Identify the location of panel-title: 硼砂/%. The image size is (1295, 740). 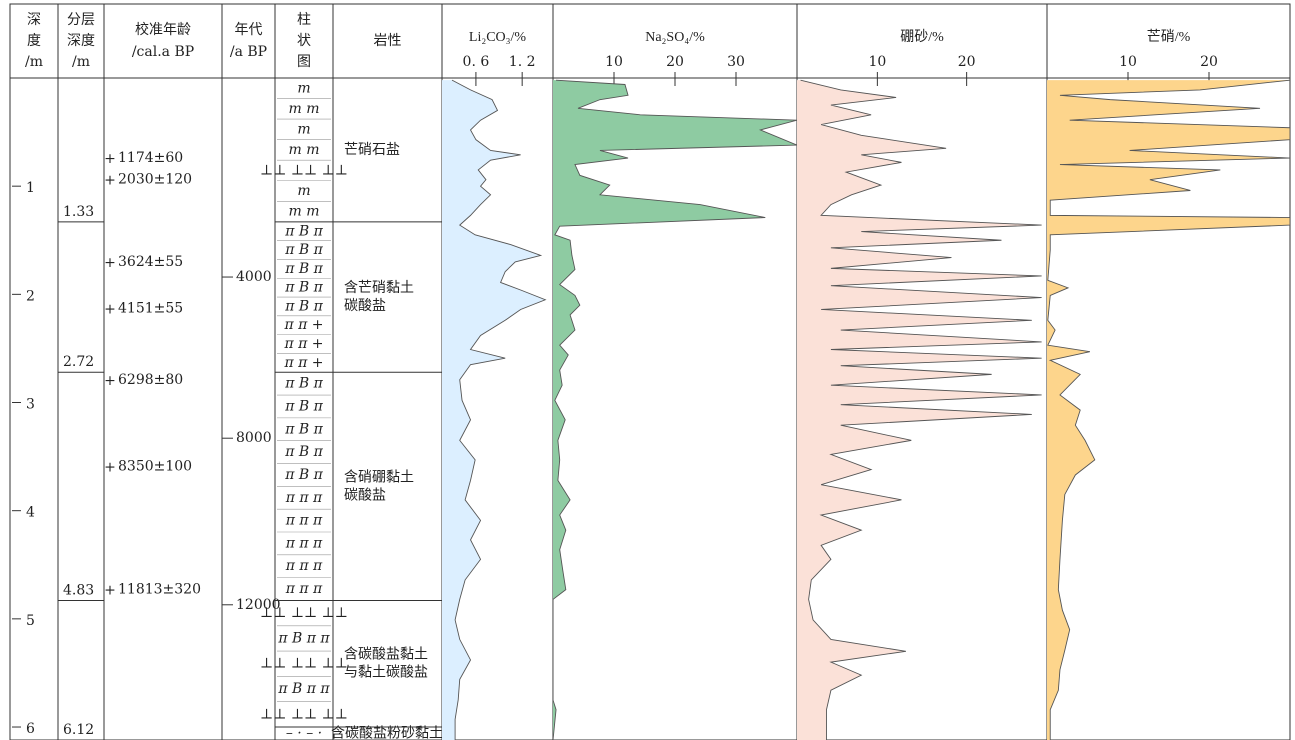
(922, 37).